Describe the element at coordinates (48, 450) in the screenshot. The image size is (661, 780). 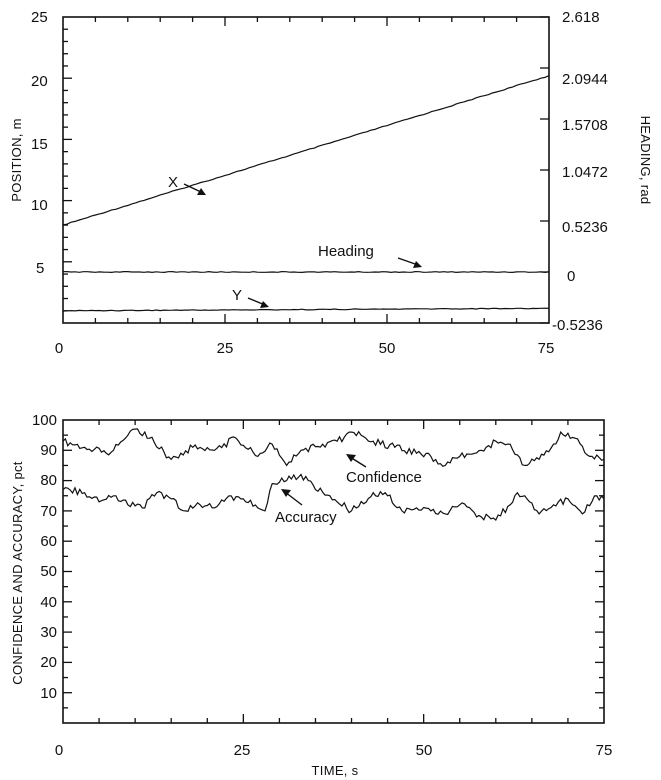
I see `bottom-y-tick-label: 90` at that location.